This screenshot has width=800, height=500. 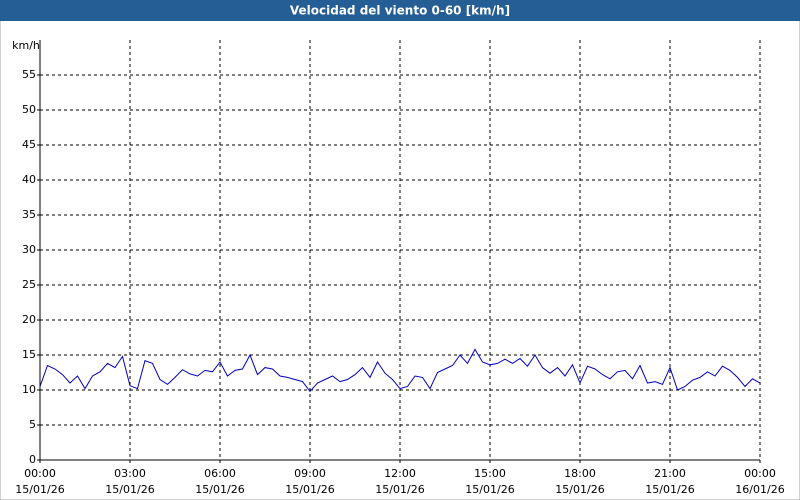 I want to click on x-tick-label: 09:00, so click(x=310, y=473).